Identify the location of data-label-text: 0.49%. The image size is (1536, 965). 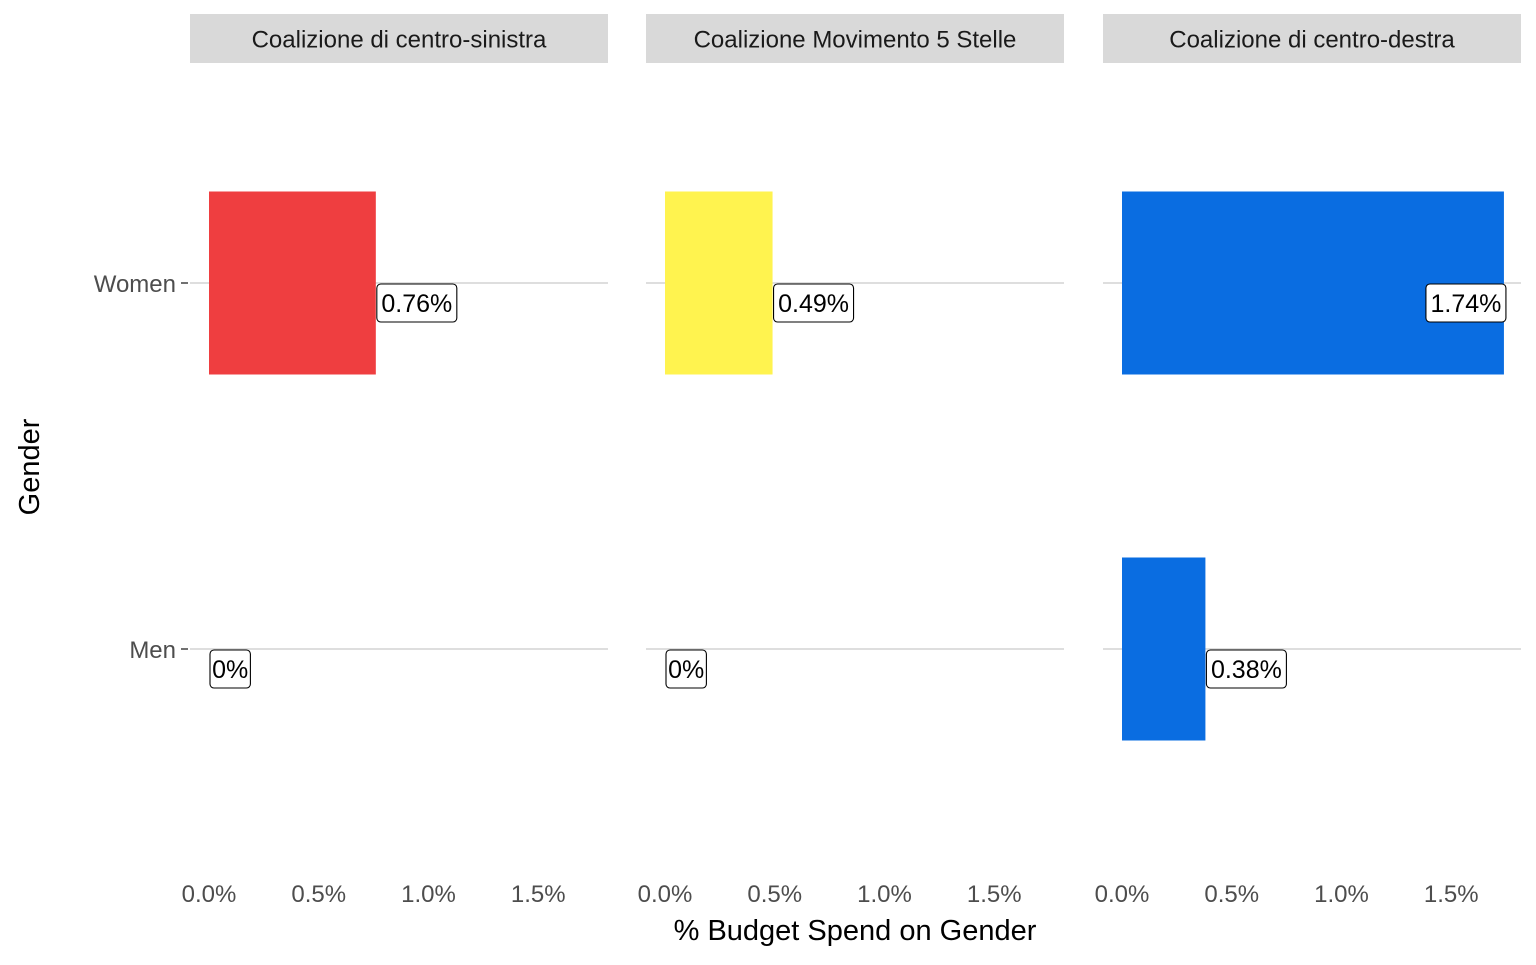
(813, 304).